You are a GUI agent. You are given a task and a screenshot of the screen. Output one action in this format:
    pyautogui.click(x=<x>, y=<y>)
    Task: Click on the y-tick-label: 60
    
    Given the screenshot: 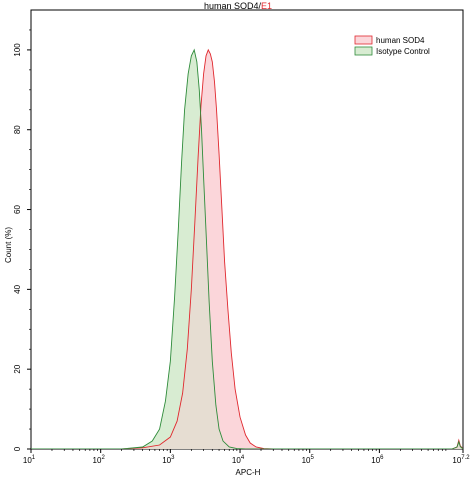 What is the action you would take?
    pyautogui.click(x=17, y=209)
    